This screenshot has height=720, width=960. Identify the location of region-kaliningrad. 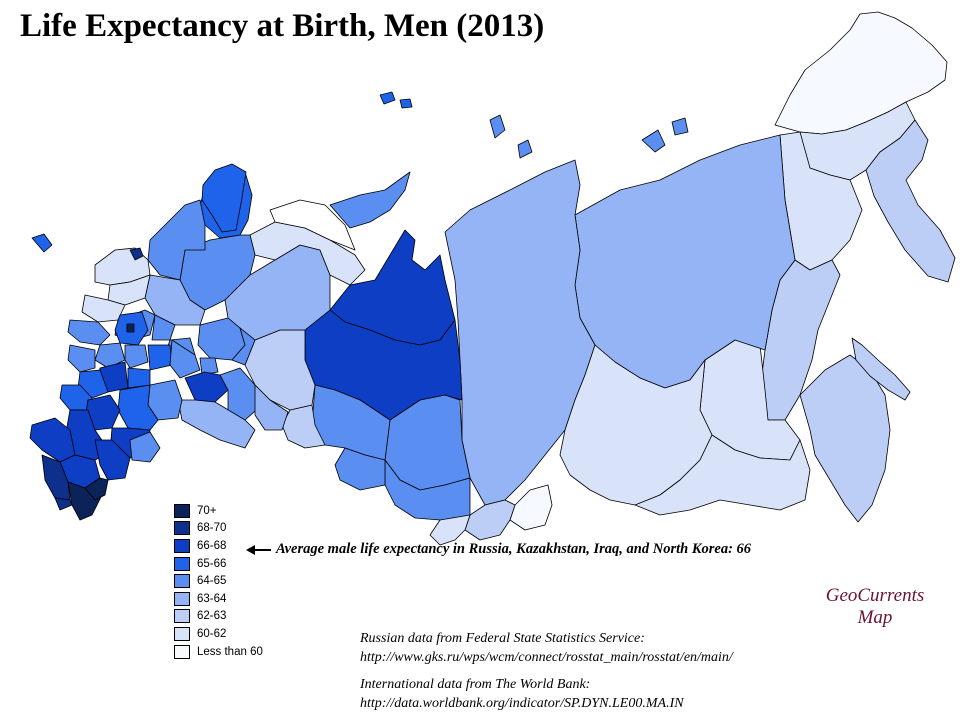
(42, 243).